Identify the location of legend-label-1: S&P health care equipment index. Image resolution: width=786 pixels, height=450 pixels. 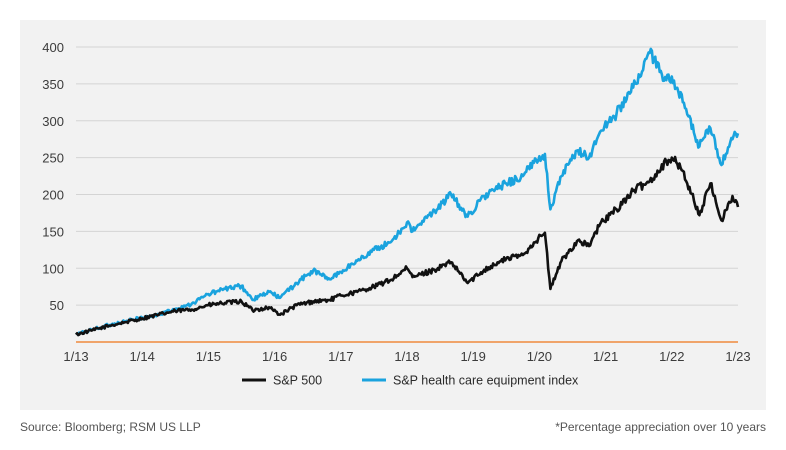
(486, 381).